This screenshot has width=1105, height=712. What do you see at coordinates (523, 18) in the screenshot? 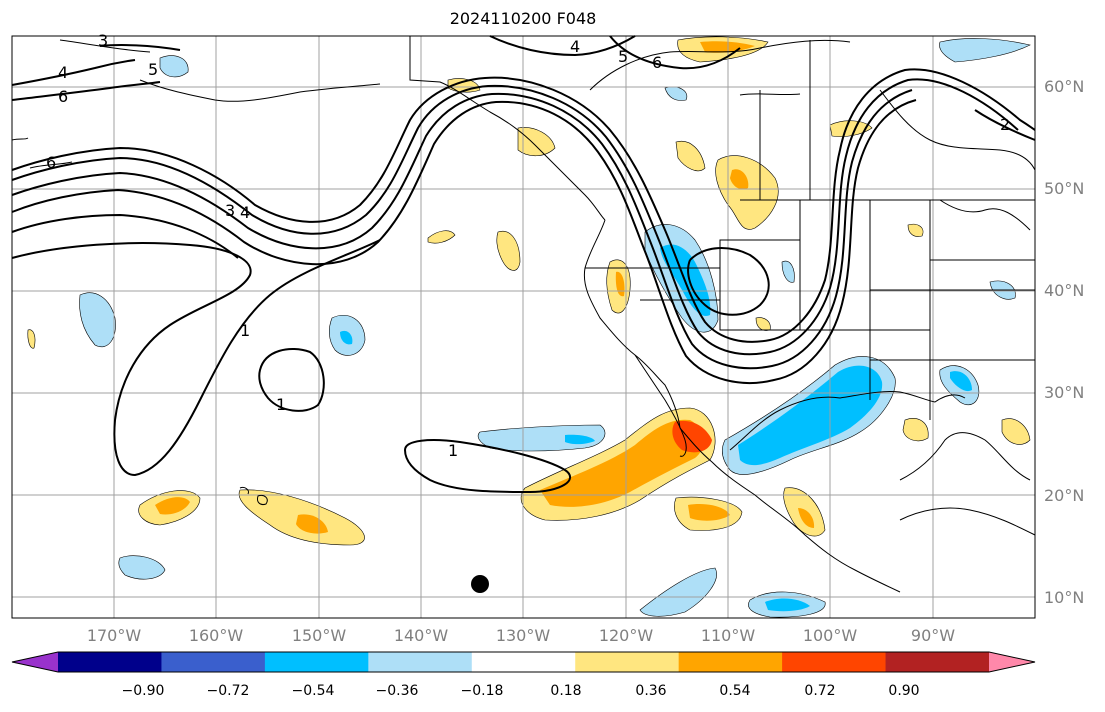
I see `map-title: 2024110200 F048` at bounding box center [523, 18].